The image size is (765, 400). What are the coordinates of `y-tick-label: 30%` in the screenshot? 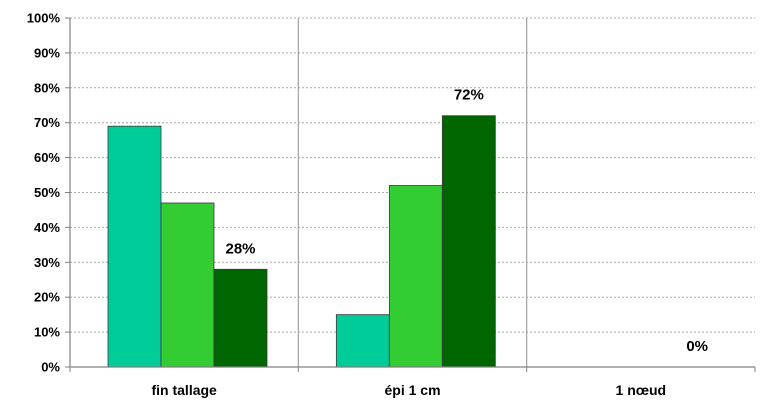 It's located at (47, 262).